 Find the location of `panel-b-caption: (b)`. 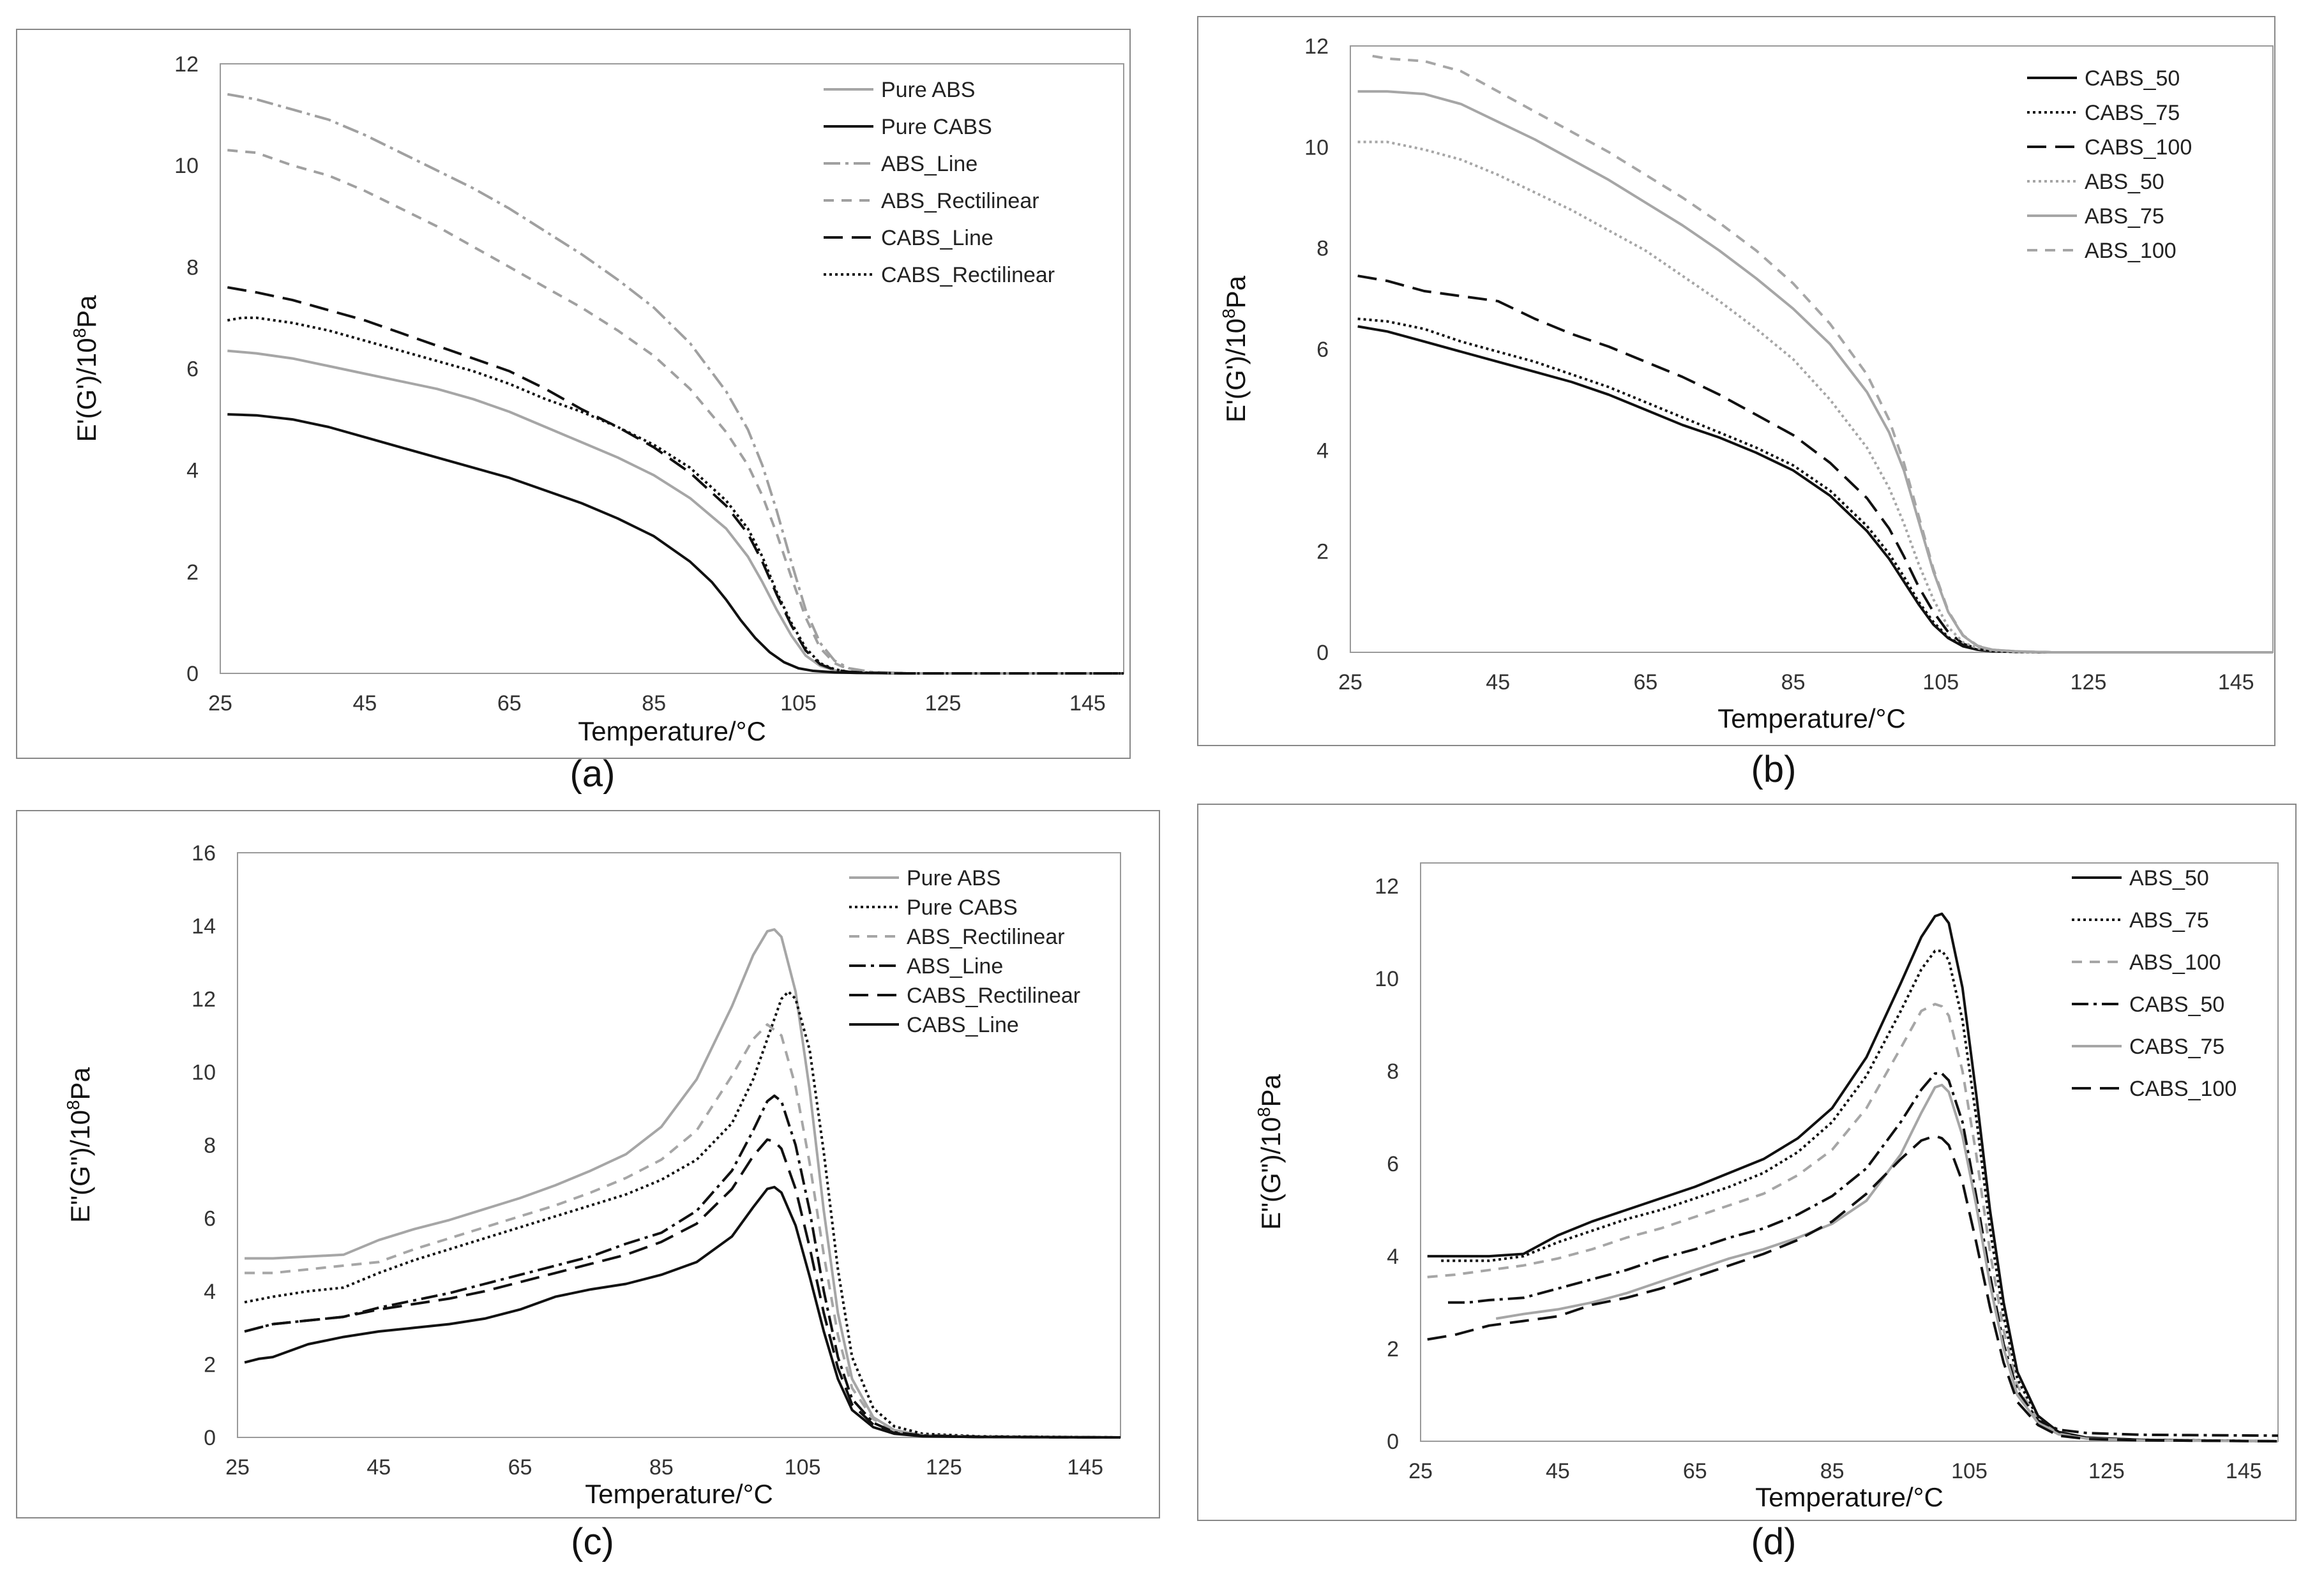

panel-b-caption: (b) is located at coordinates (1774, 769).